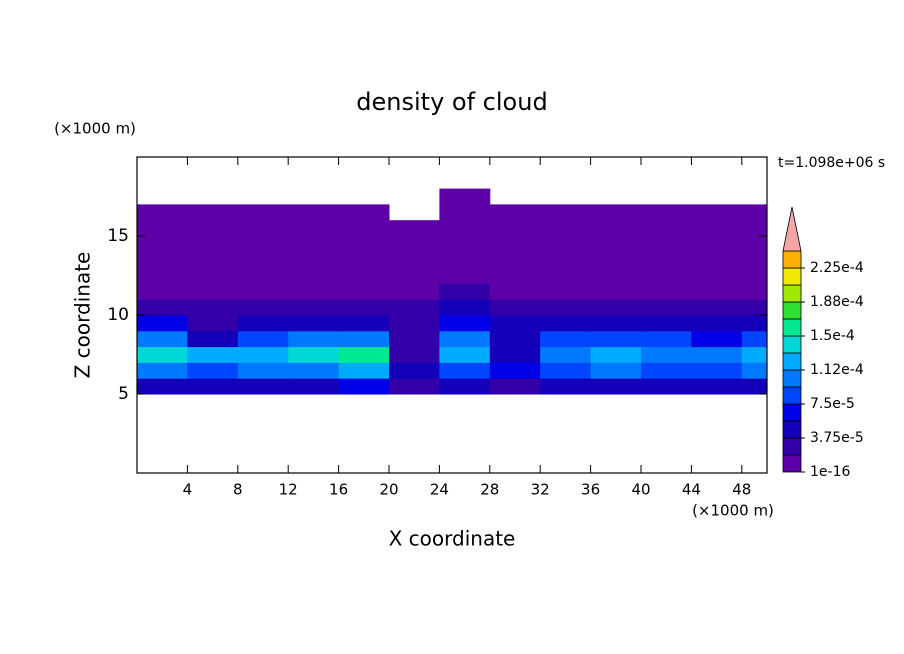  What do you see at coordinates (837, 370) in the screenshot?
I see `colorbar-tick-label: 1.12e-4` at bounding box center [837, 370].